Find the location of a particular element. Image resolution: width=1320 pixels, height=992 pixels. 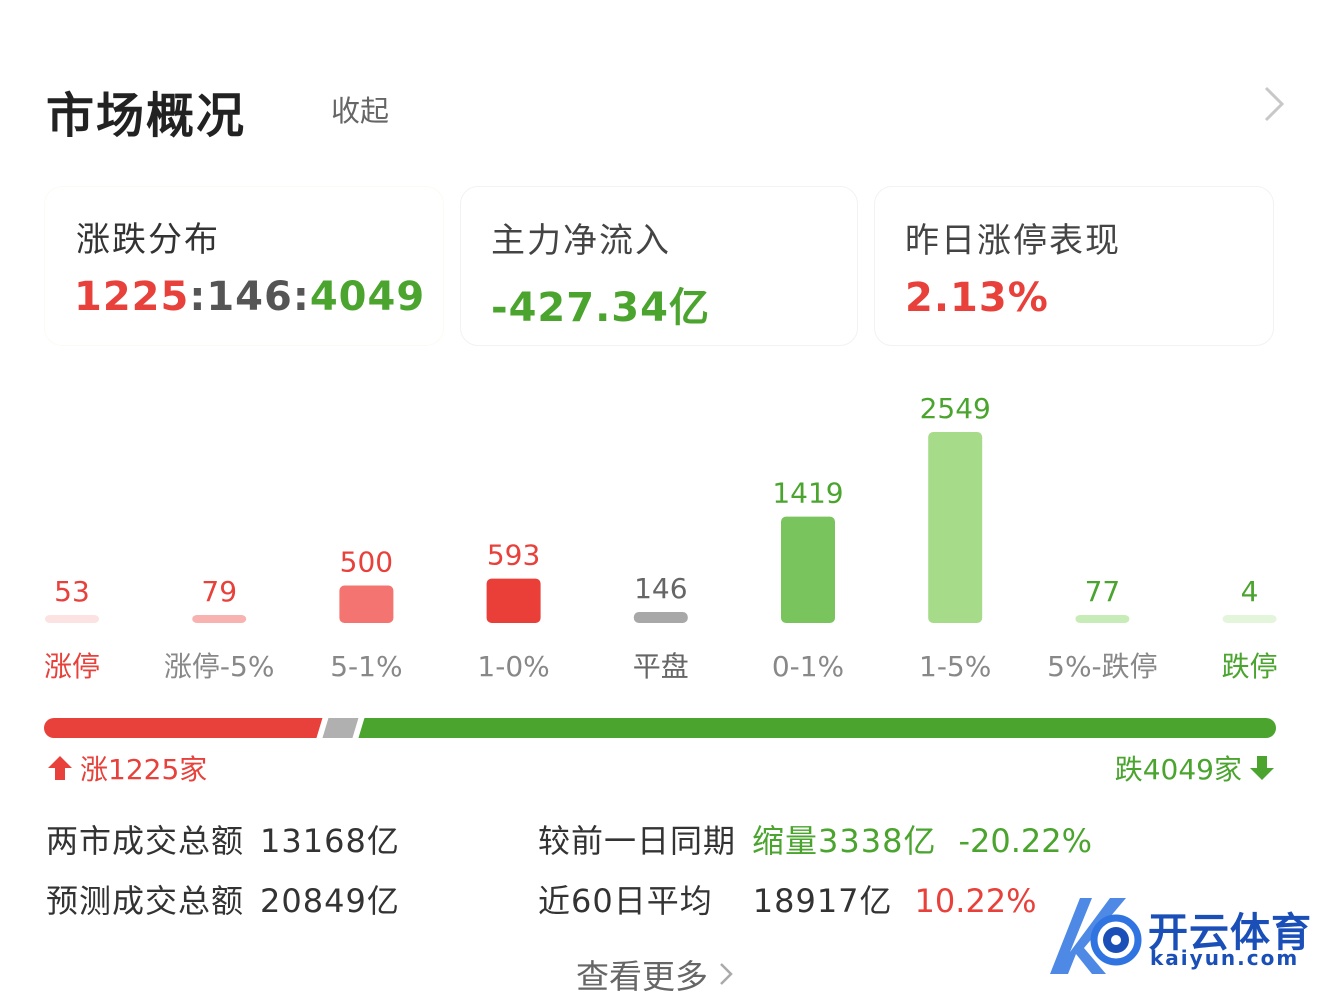

forecast-row: 预测成交总额 20849亿 is located at coordinates (223, 899).